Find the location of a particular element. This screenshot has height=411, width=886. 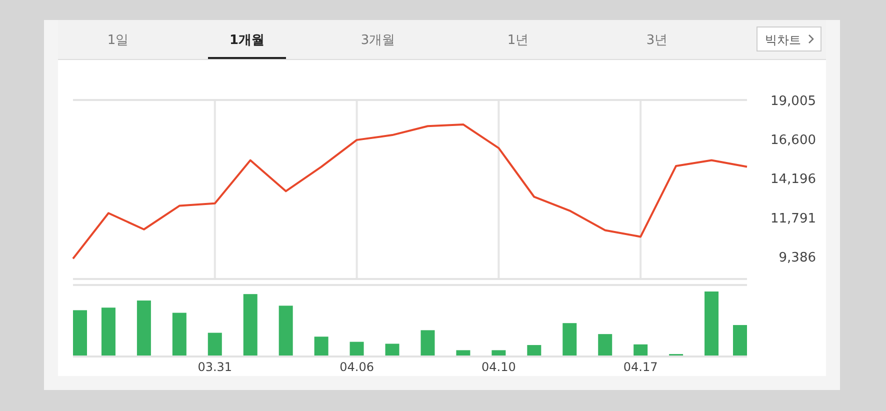

y-tick-label: 11,791 is located at coordinates (793, 218).